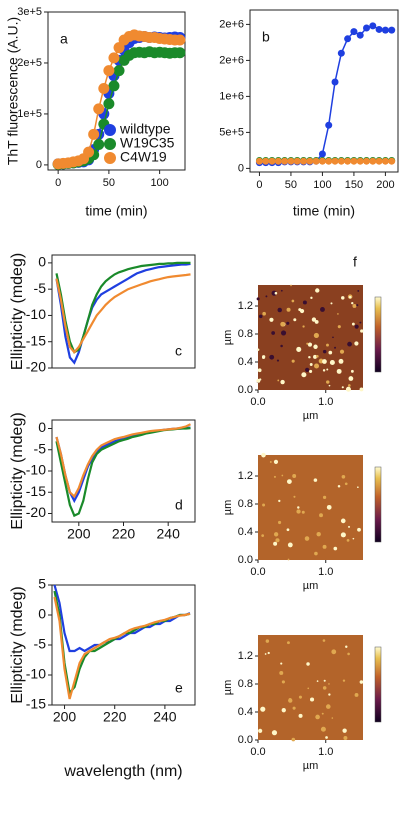 Image resolution: width=405 pixels, height=814 pixels. Describe the element at coordinates (122, 771) in the screenshot. I see `x-axis-label: wavelength (nm)` at that location.